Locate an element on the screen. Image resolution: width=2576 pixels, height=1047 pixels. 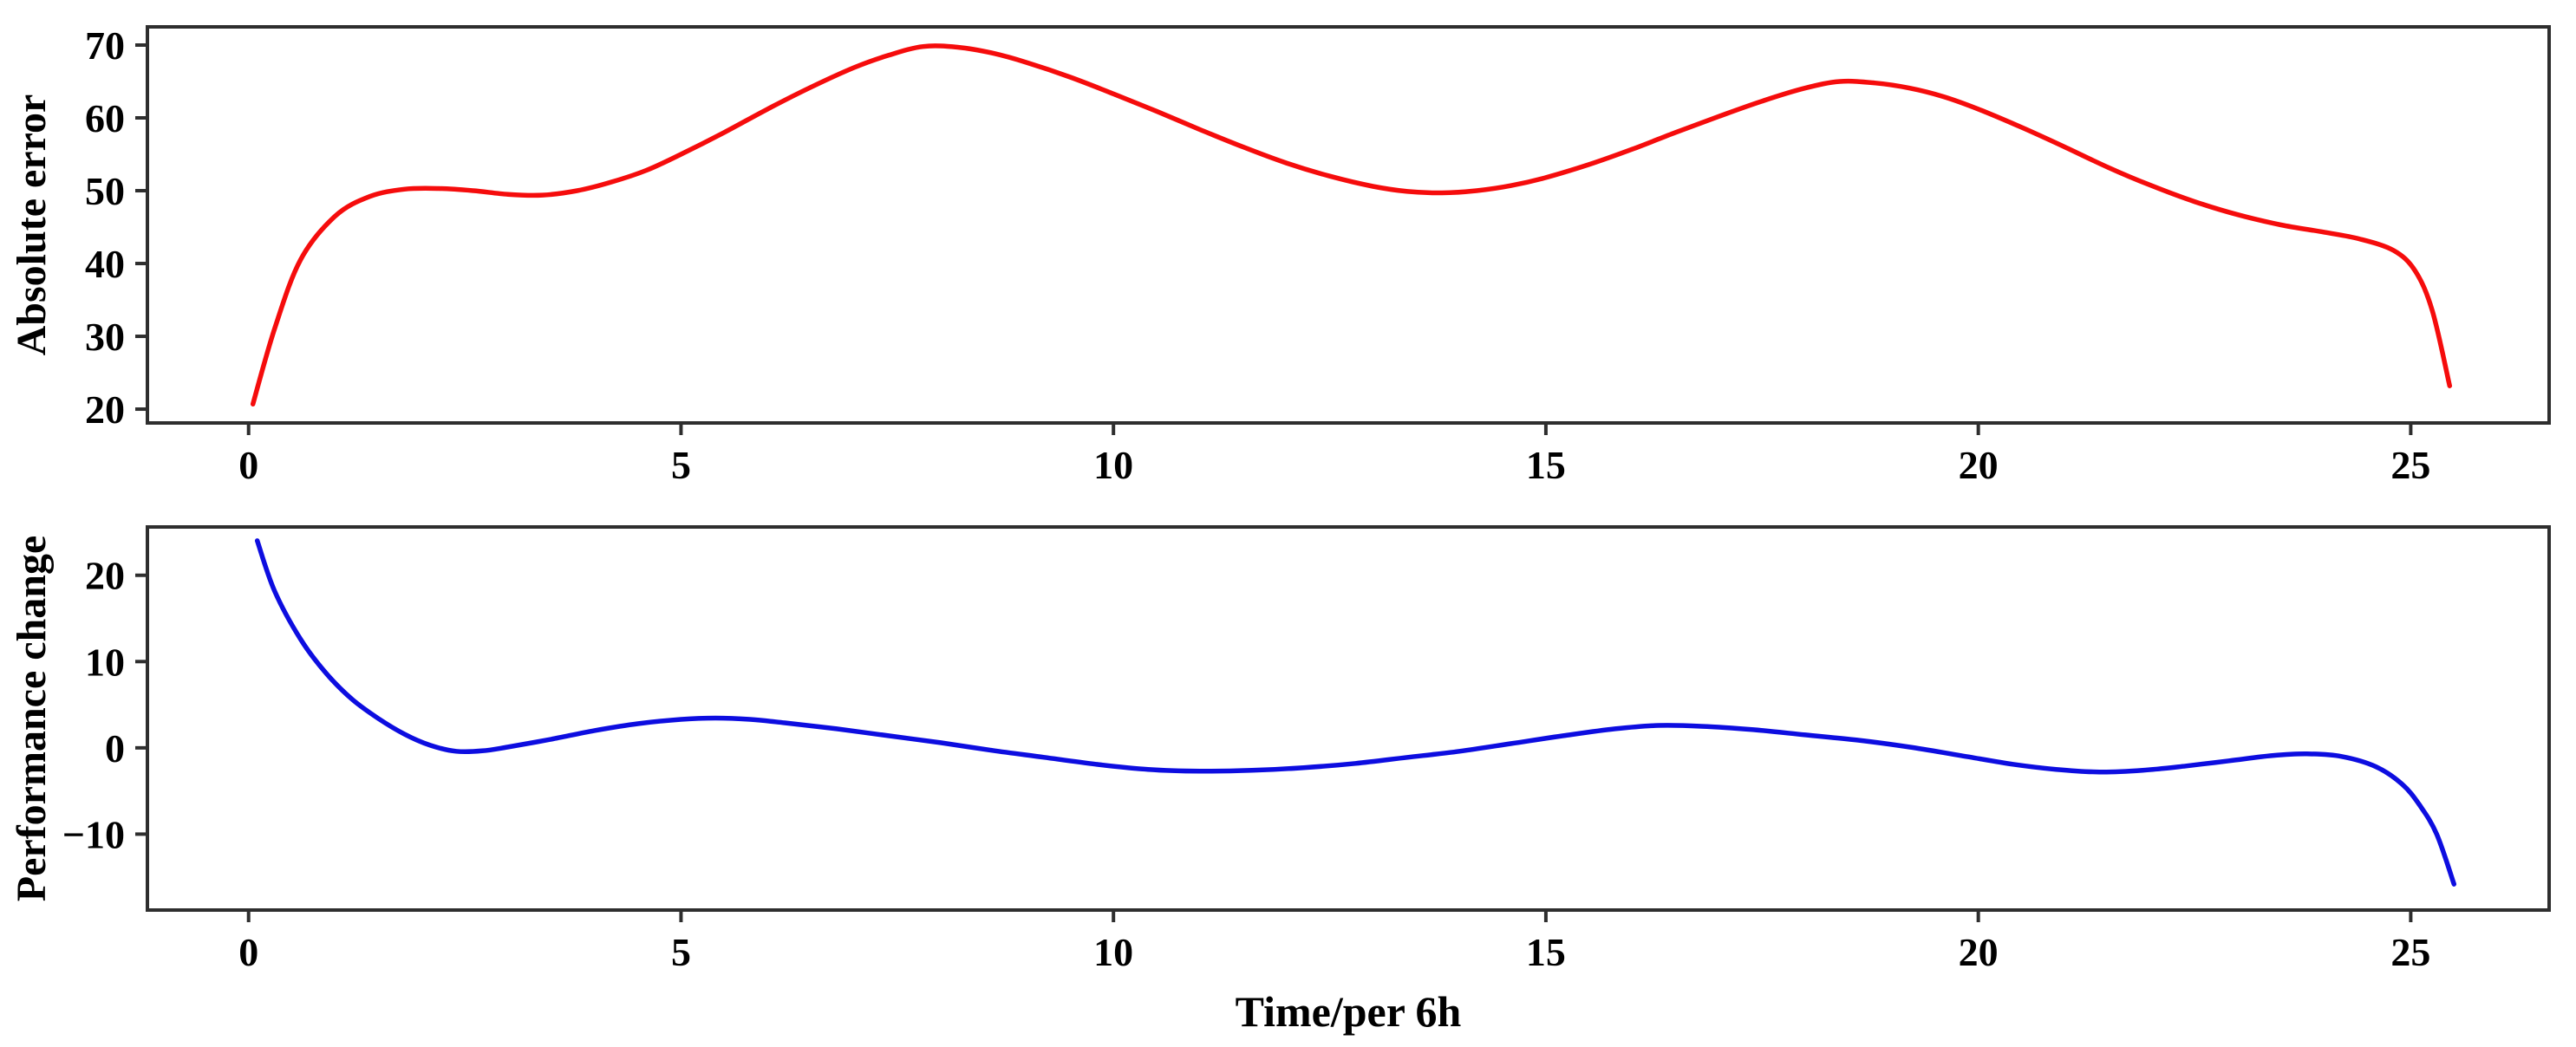
y-tick-label: 40 is located at coordinates (105, 264).